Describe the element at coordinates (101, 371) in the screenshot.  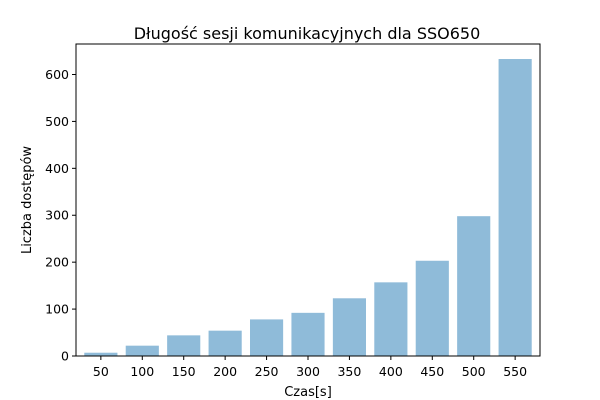
I see `x-tick-label-50: 50` at that location.